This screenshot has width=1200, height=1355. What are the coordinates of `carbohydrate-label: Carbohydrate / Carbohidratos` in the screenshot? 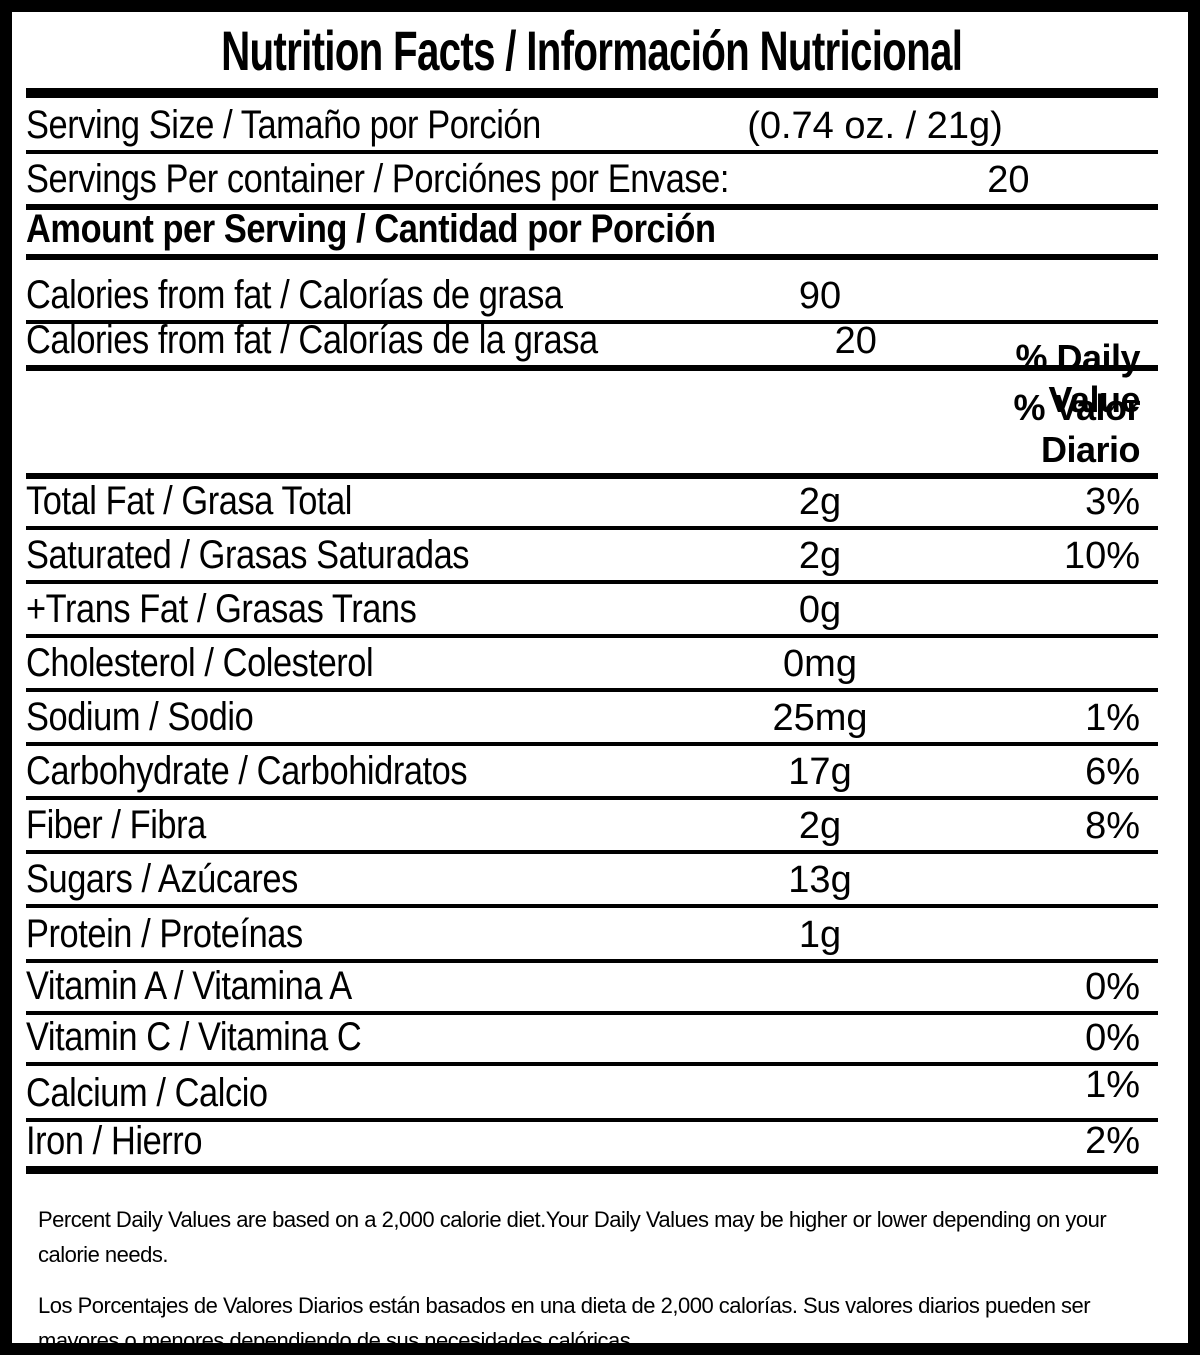 It's located at (247, 771).